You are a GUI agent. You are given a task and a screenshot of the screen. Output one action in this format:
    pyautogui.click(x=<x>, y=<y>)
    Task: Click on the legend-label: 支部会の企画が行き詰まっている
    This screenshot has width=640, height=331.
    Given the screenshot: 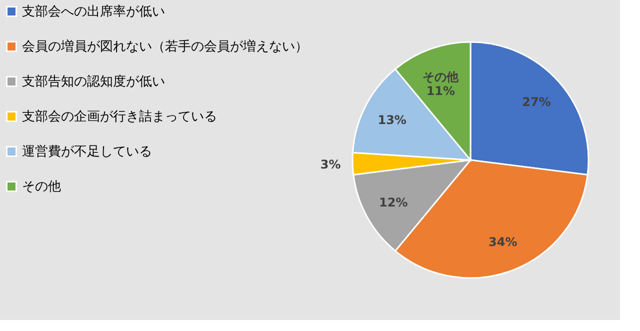 What is the action you would take?
    pyautogui.click(x=119, y=117)
    